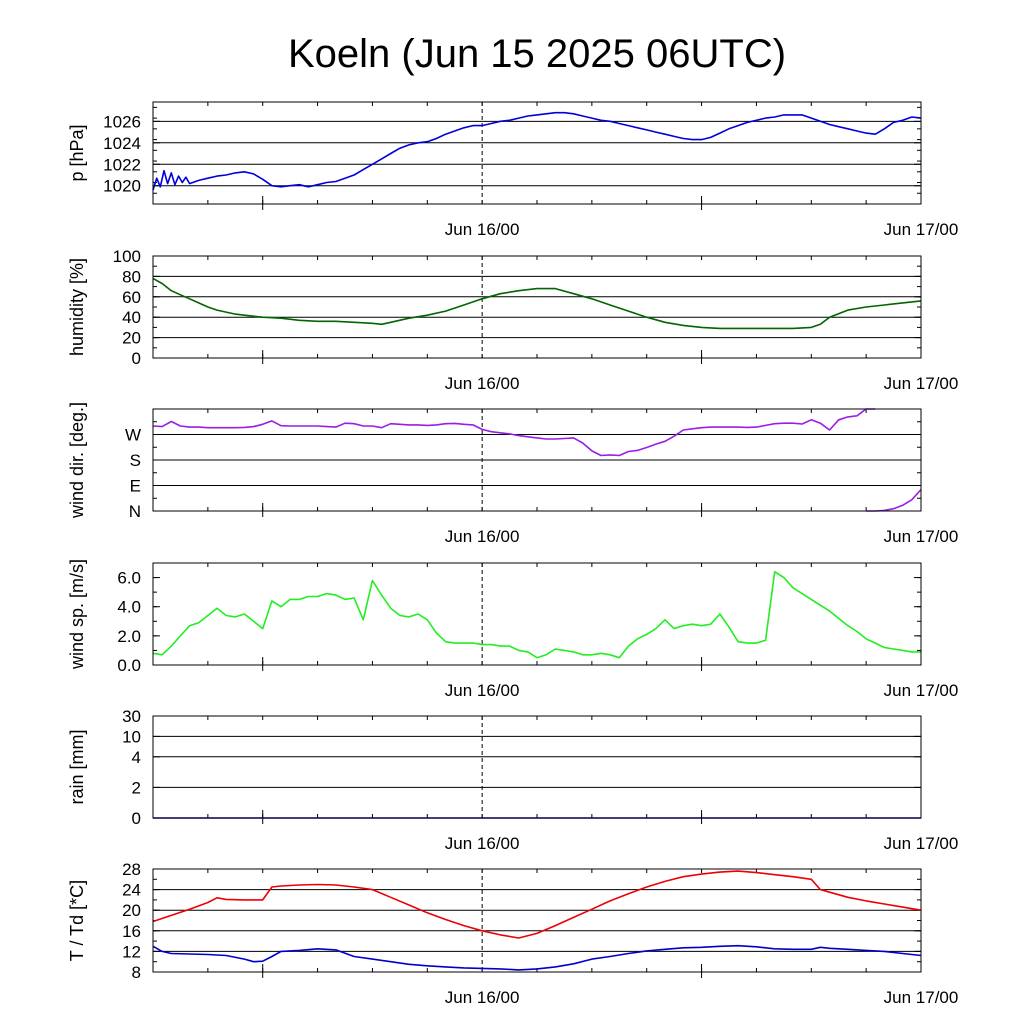 This screenshot has height=1024, width=1024. Describe the element at coordinates (921, 383) in the screenshot. I see `humidity-x-tick-label: Jun 17/00` at that location.